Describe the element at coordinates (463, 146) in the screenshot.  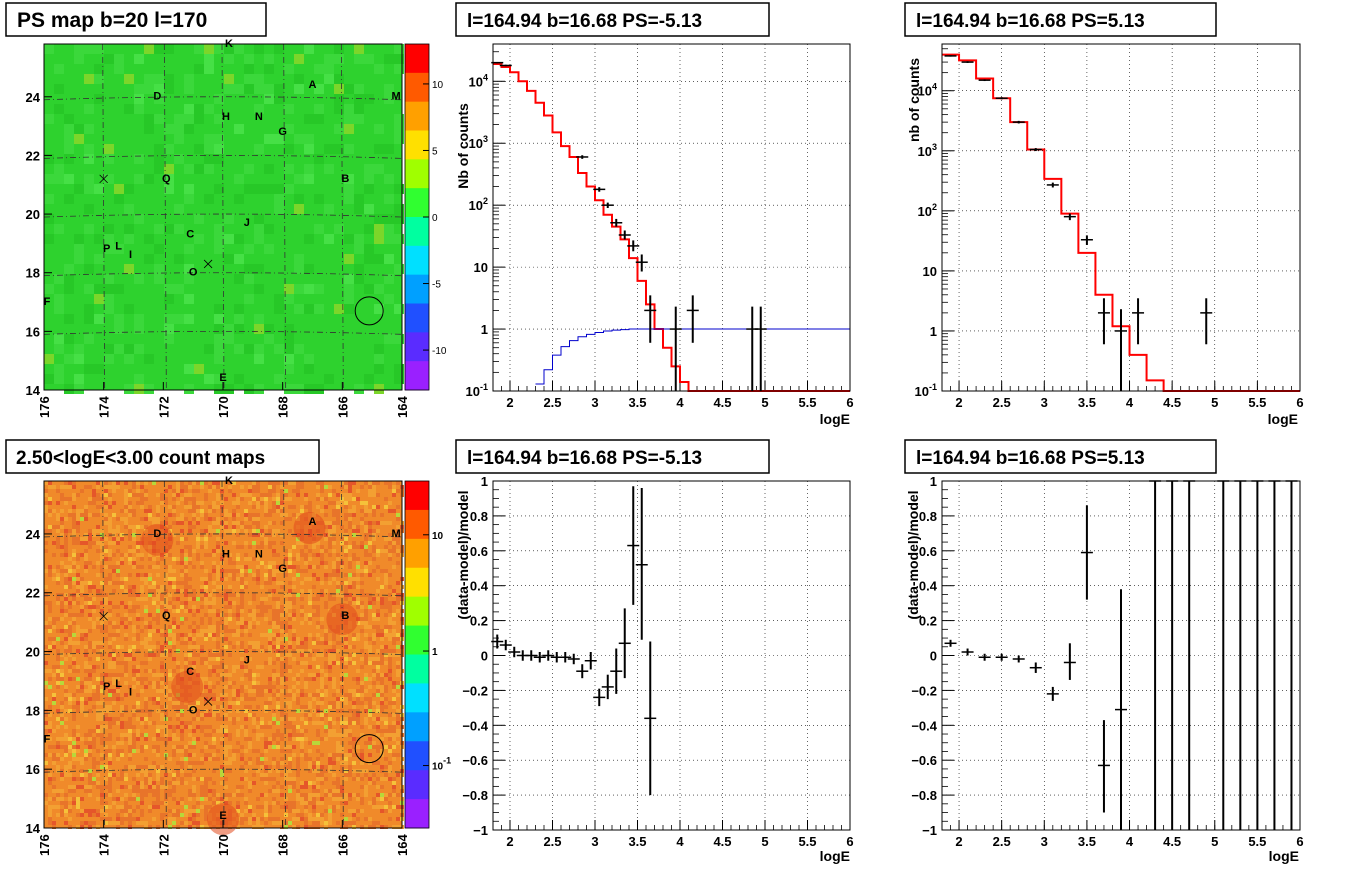
I see `spectrum-neg-ylabel: Nb of counts` at that location.